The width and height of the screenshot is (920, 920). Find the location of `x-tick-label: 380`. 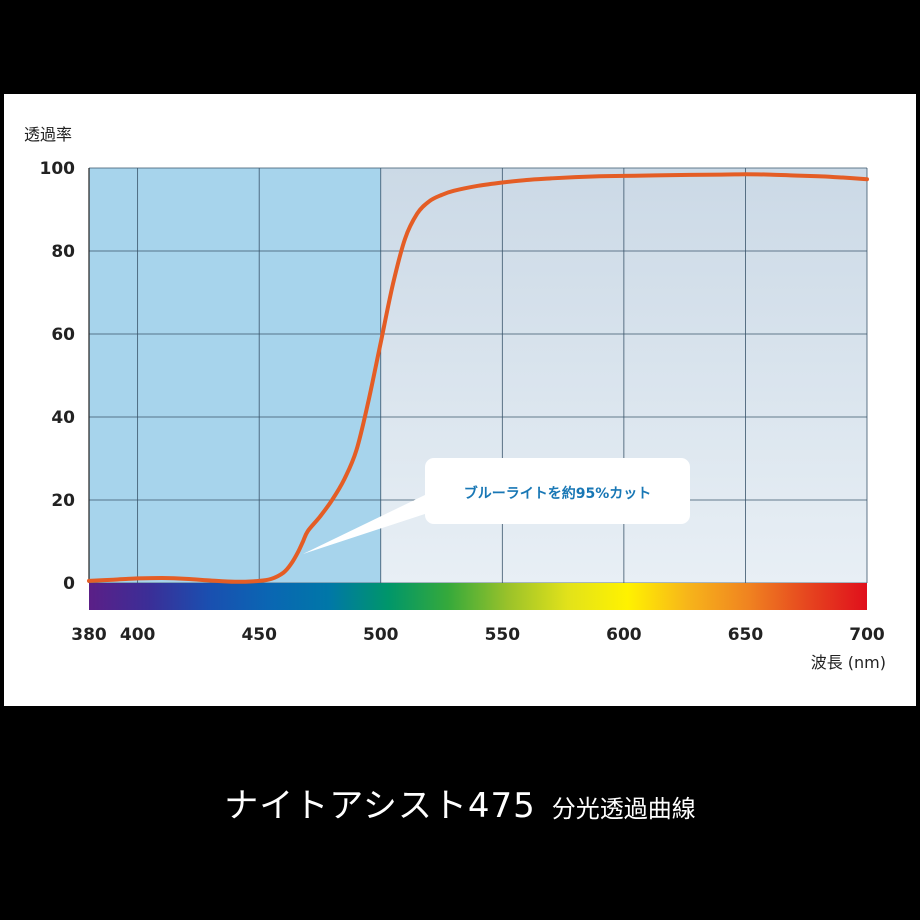

x-tick-label: 380 is located at coordinates (89, 635).